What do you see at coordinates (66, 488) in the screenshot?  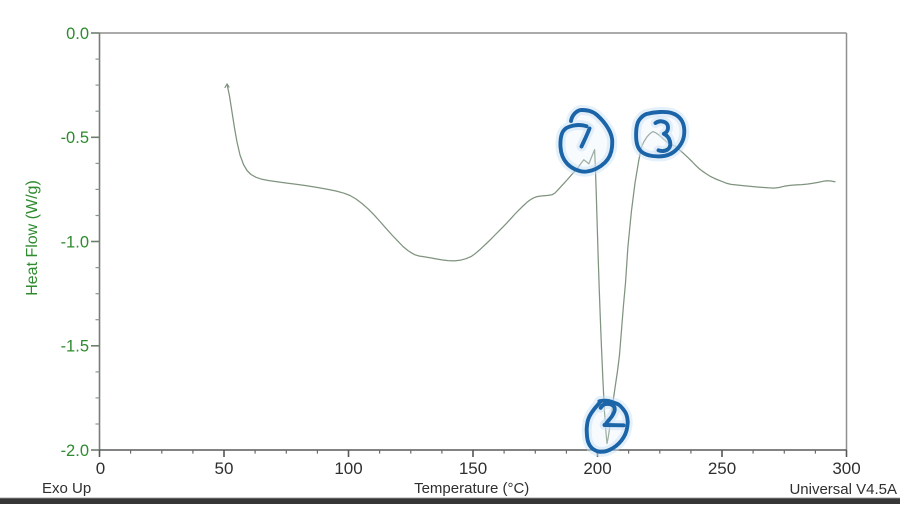 I see `svg-text: Exo Up` at bounding box center [66, 488].